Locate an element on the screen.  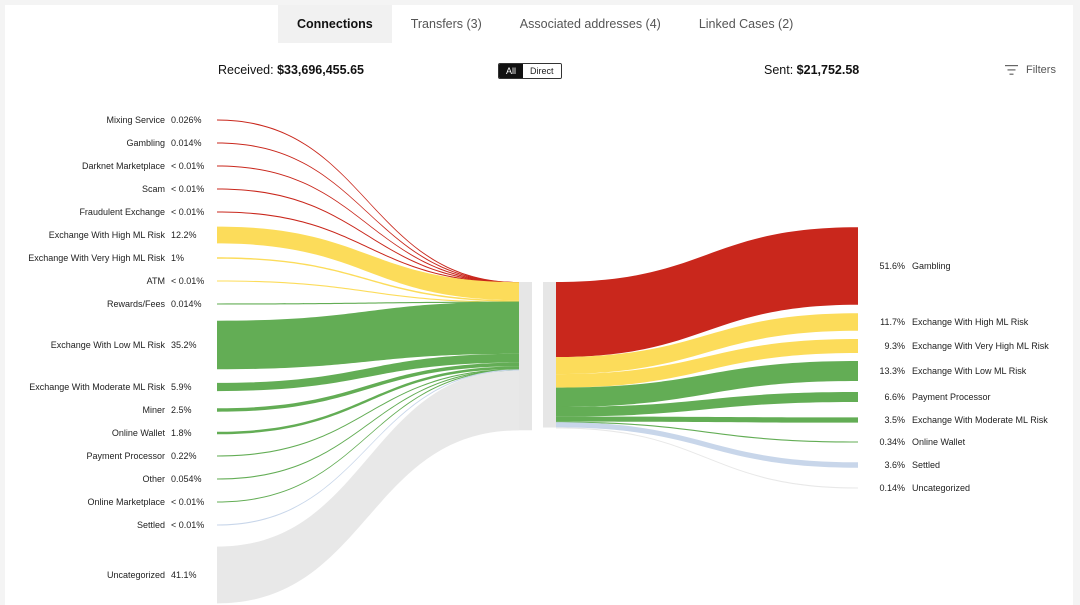
received-category-percent: 0.014% is located at coordinates (186, 304).